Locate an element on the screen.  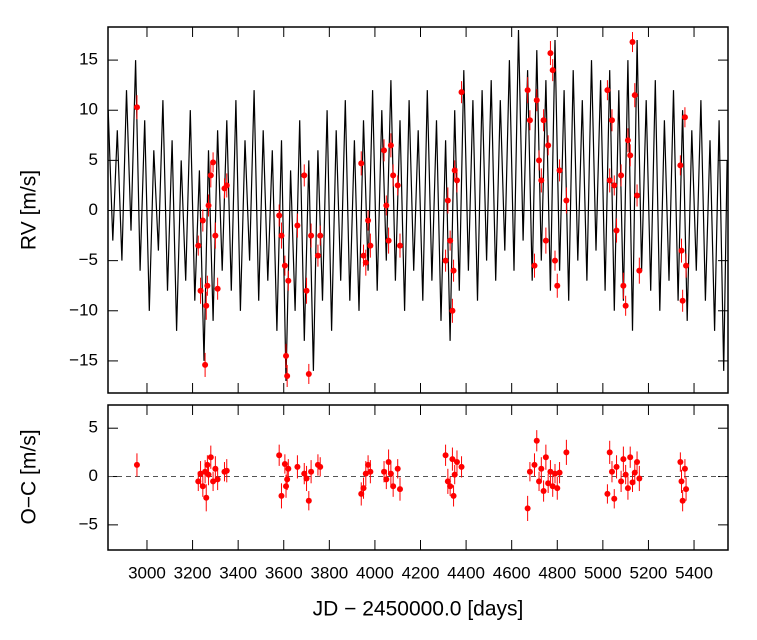
x-tick-label: 4600 is located at coordinates (512, 572).